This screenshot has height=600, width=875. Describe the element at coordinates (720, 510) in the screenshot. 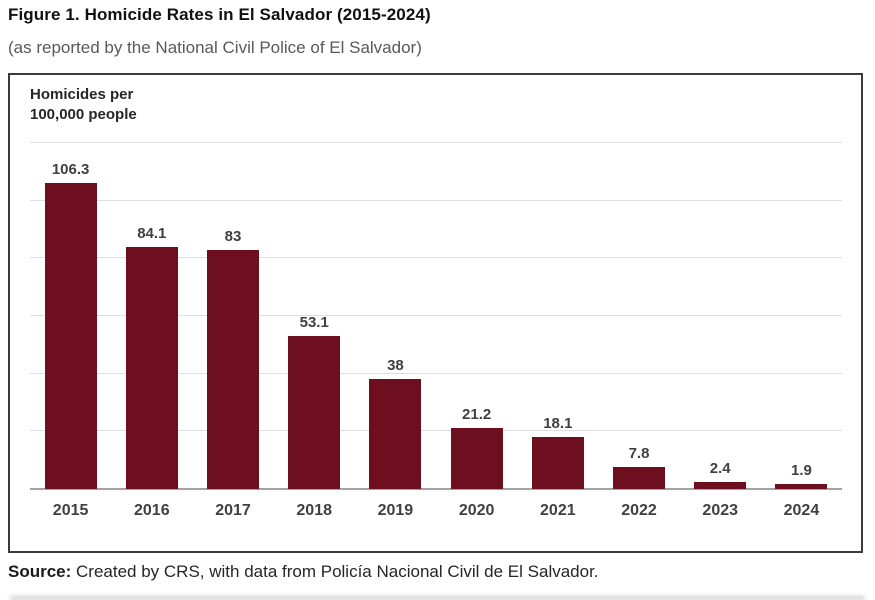

I see `x-axis-label-2023: 2023` at that location.